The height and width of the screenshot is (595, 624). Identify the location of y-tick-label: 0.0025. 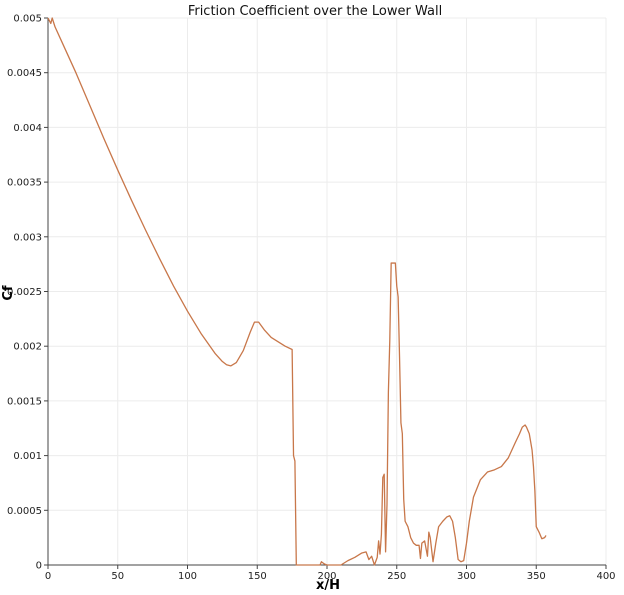
(24, 292).